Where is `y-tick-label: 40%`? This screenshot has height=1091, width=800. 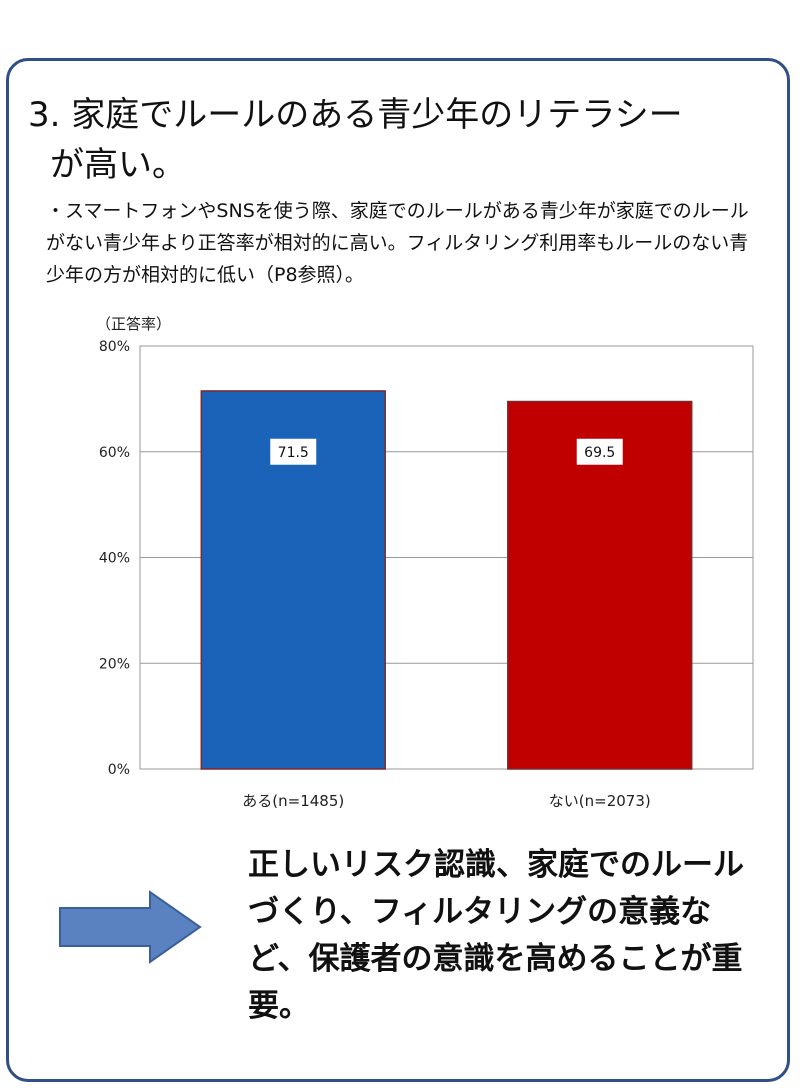 y-tick-label: 40% is located at coordinates (114, 559).